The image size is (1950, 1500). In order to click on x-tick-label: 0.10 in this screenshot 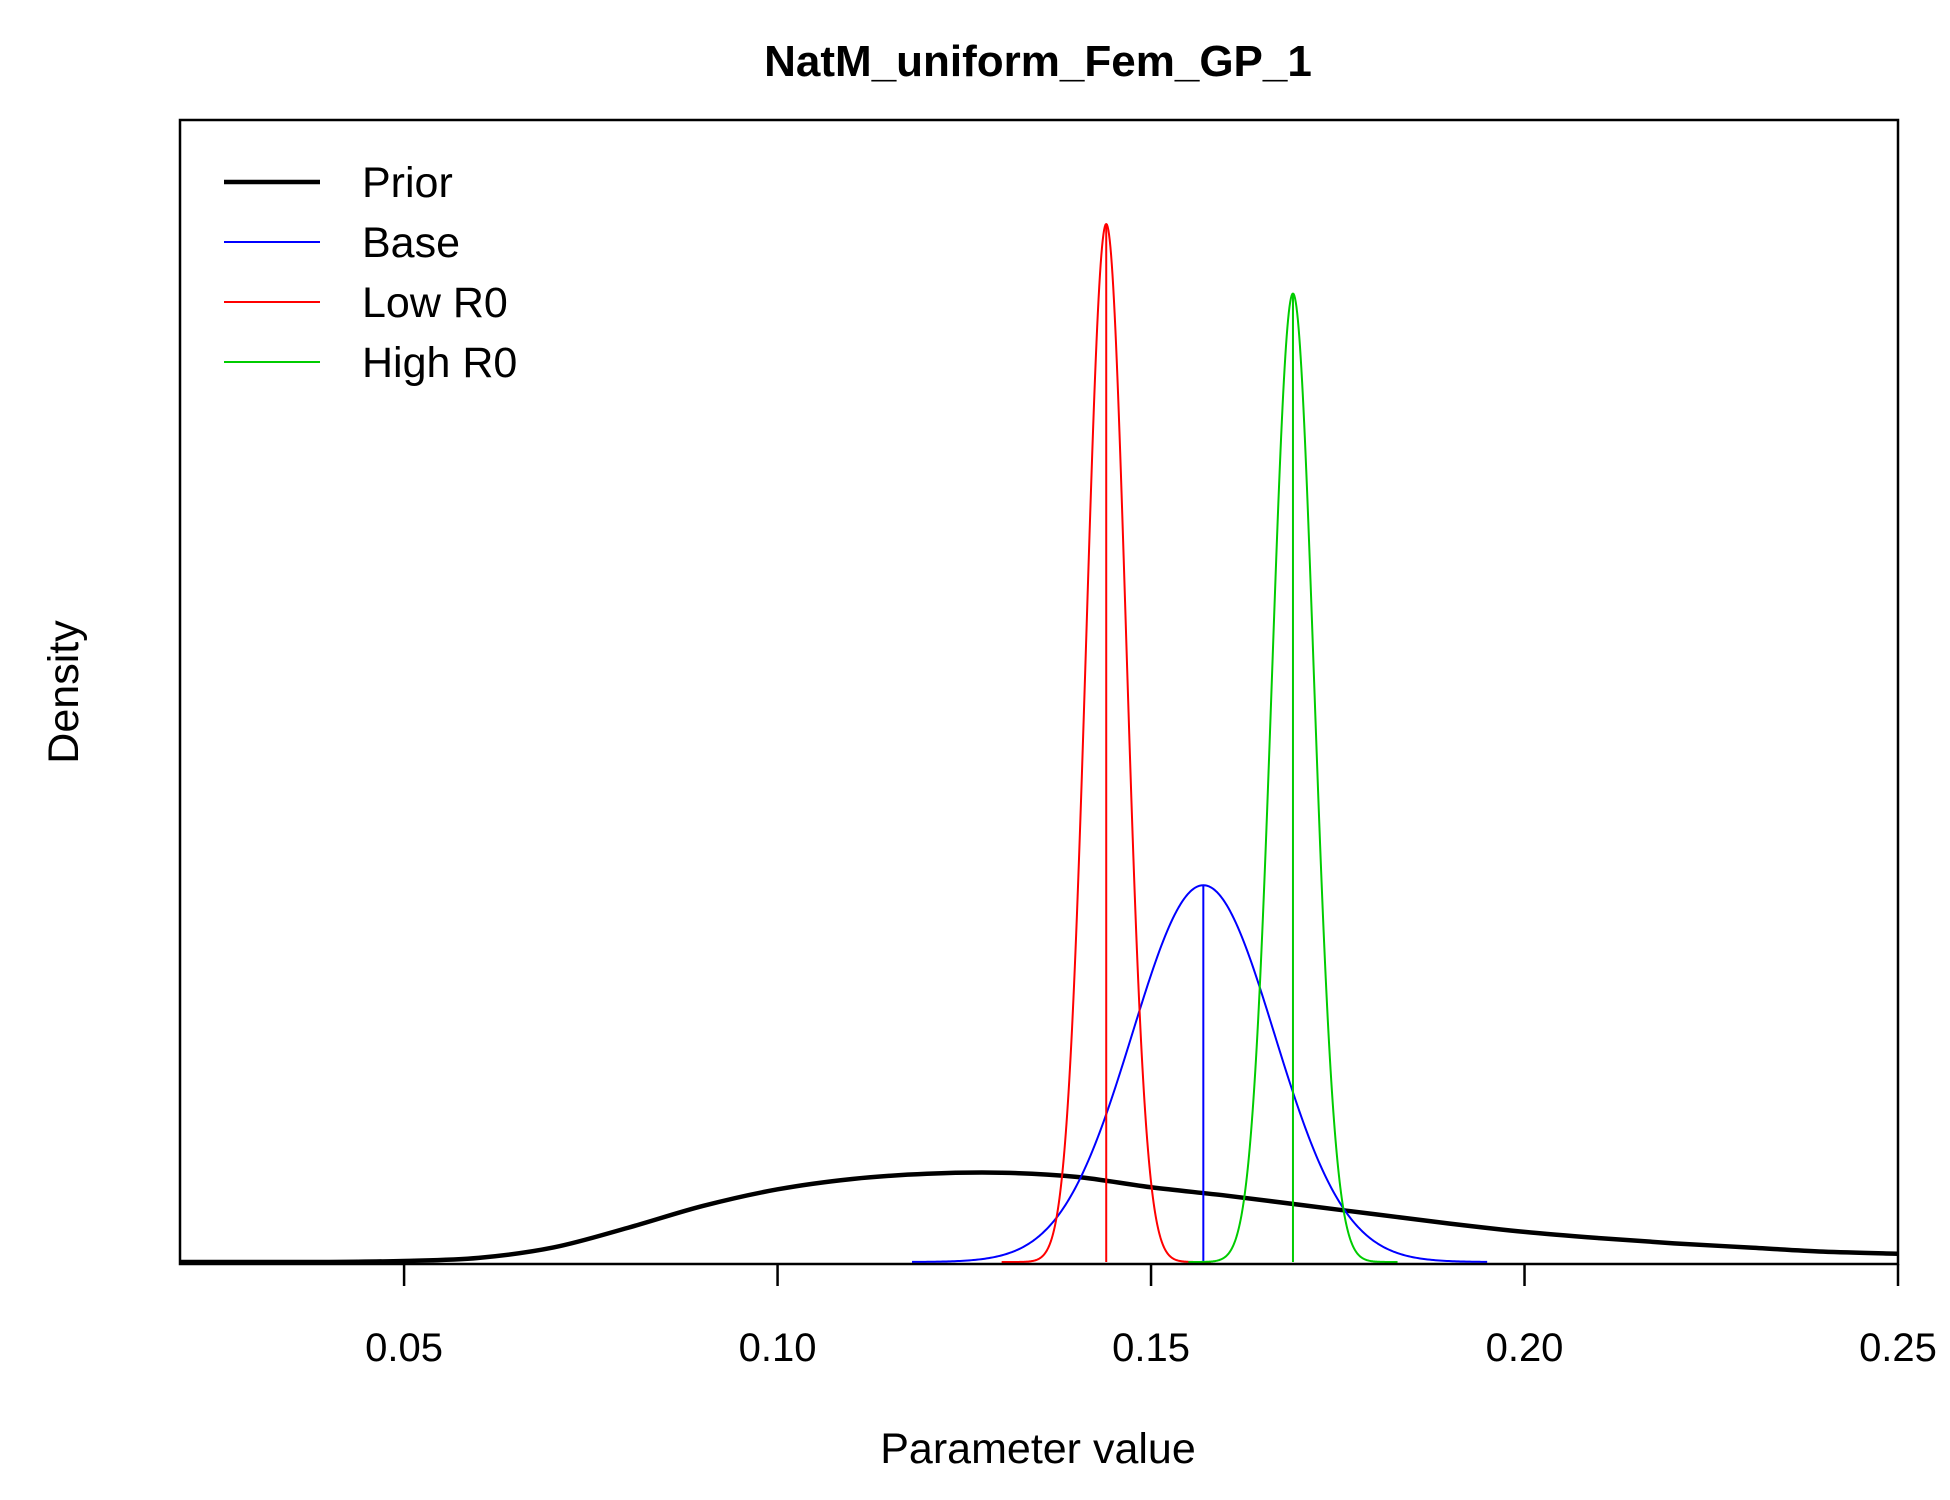, I will do `click(778, 1348)`.